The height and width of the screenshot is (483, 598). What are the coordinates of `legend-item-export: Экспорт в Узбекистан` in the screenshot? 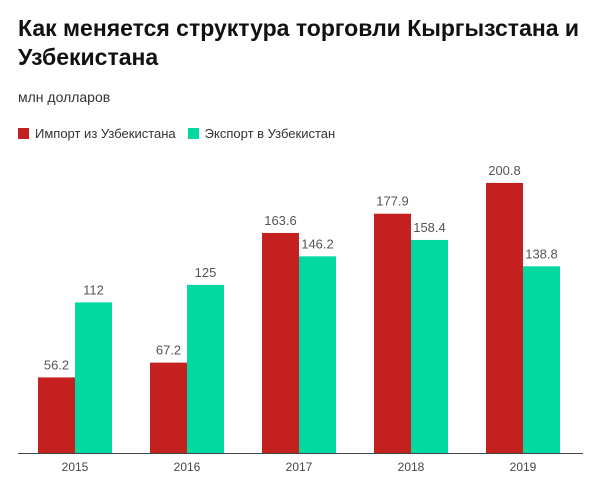 It's located at (261, 133).